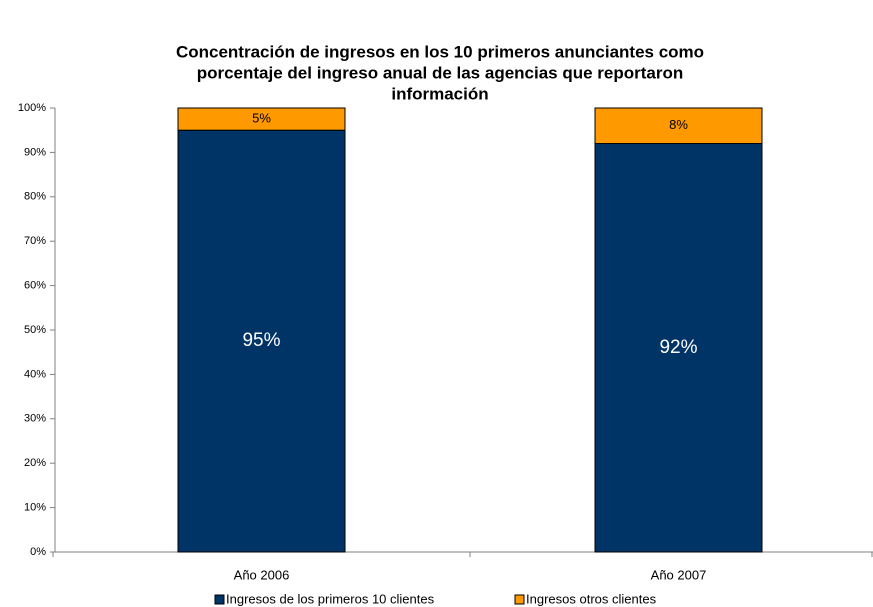 Image resolution: width=873 pixels, height=607 pixels. Describe the element at coordinates (591, 598) in the screenshot. I see `legend-label: Ingresos otros clientes` at that location.